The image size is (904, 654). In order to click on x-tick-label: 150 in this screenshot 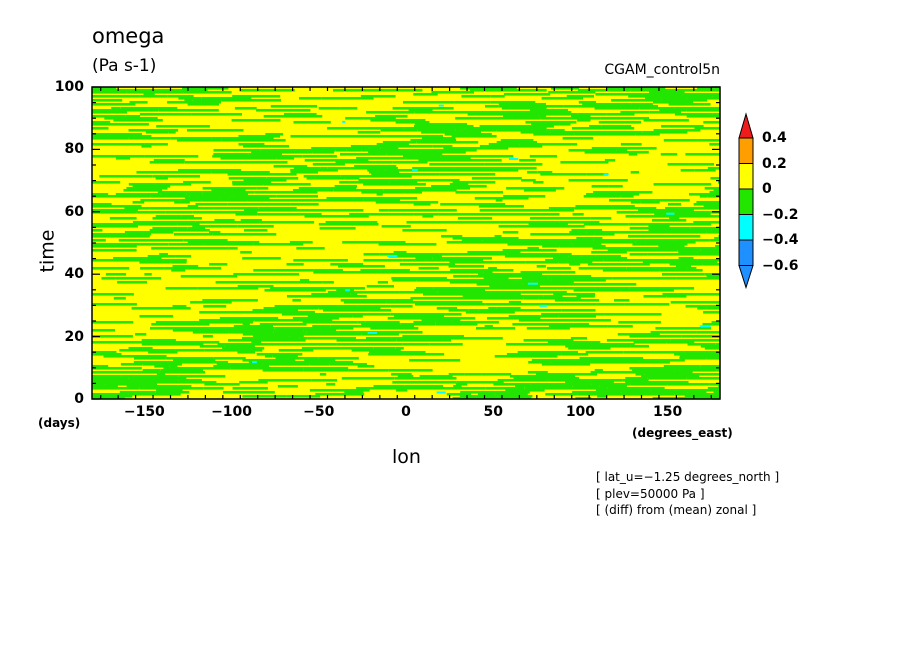, I will do `click(668, 412)`.